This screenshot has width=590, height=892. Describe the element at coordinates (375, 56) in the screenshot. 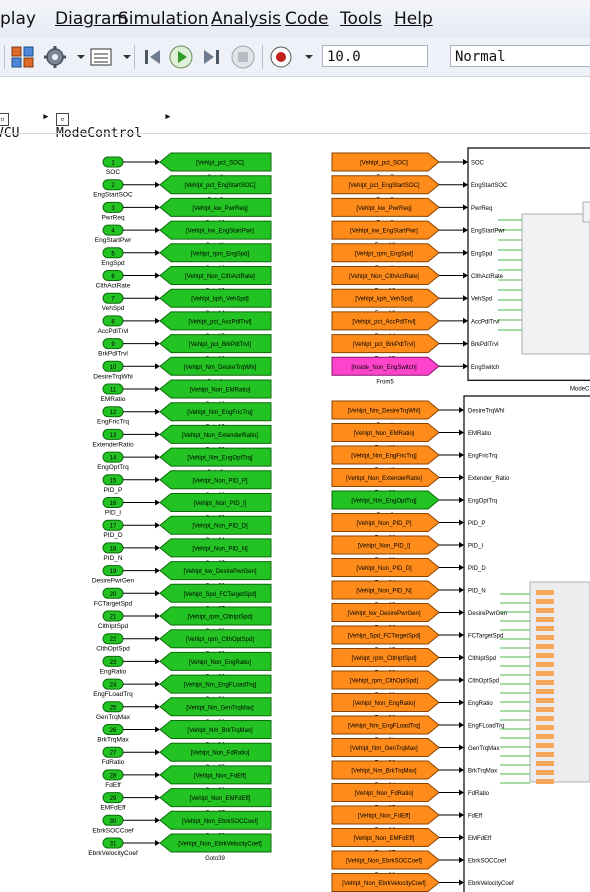

I see `stop-time-input: 10.0` at that location.